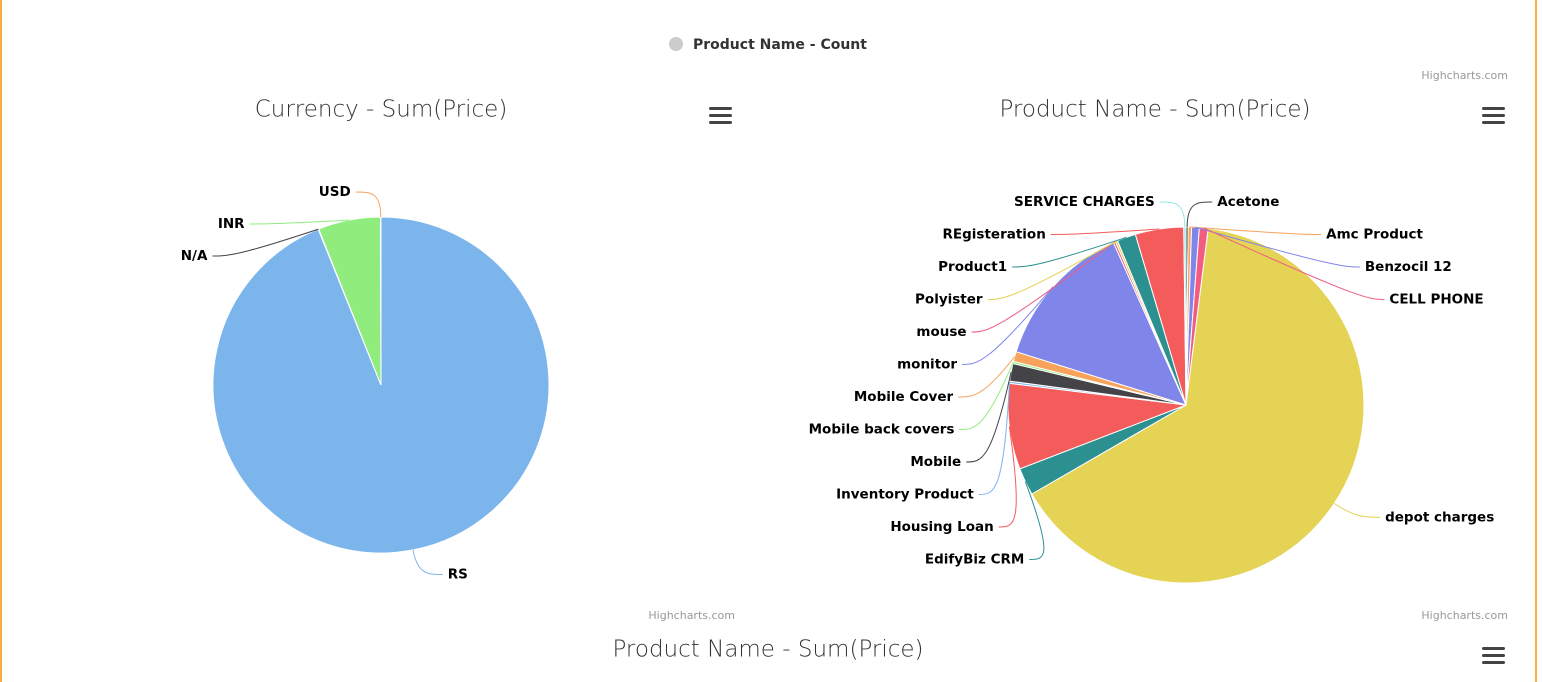  I want to click on data-label: Product1, so click(972, 267).